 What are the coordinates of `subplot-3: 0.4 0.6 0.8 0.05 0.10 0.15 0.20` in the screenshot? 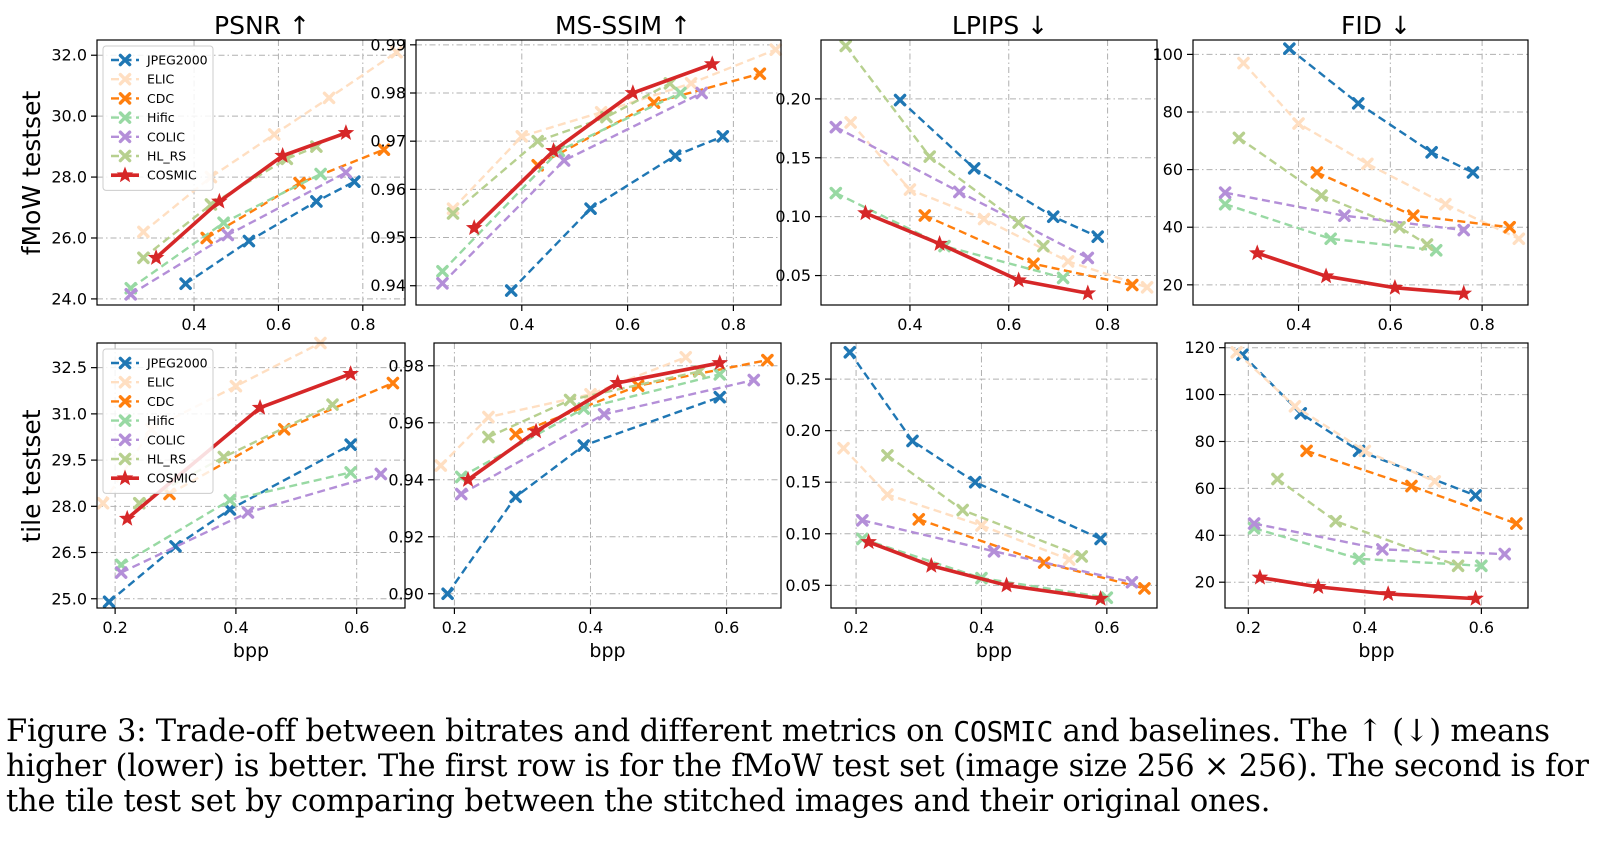 It's located at (966, 186).